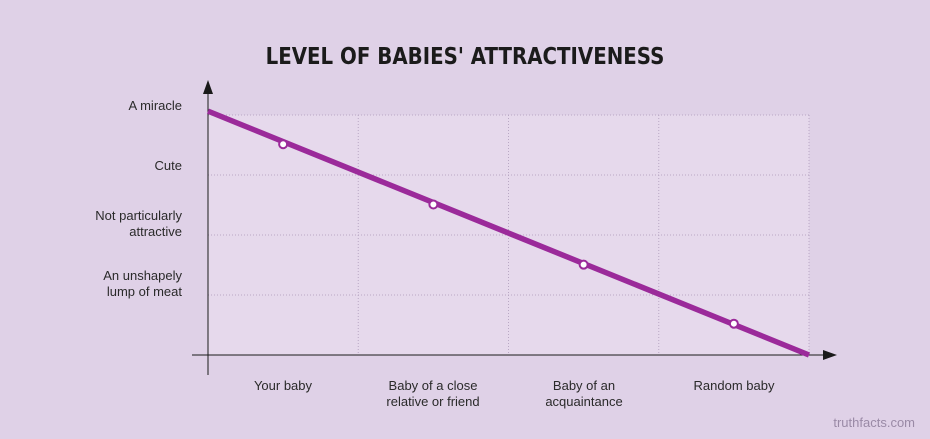  Describe the element at coordinates (142, 275) in the screenshot. I see `y-tick-line: An unshapely` at that location.